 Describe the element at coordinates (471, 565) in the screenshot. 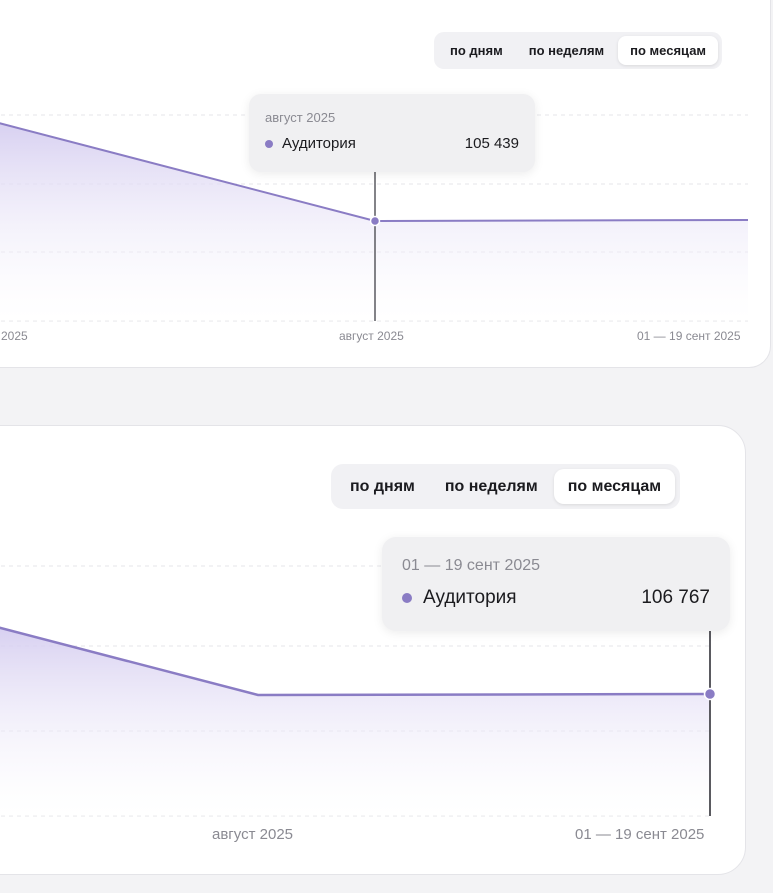

I see `tooltip-date: 01 — 19 сент 2025` at that location.